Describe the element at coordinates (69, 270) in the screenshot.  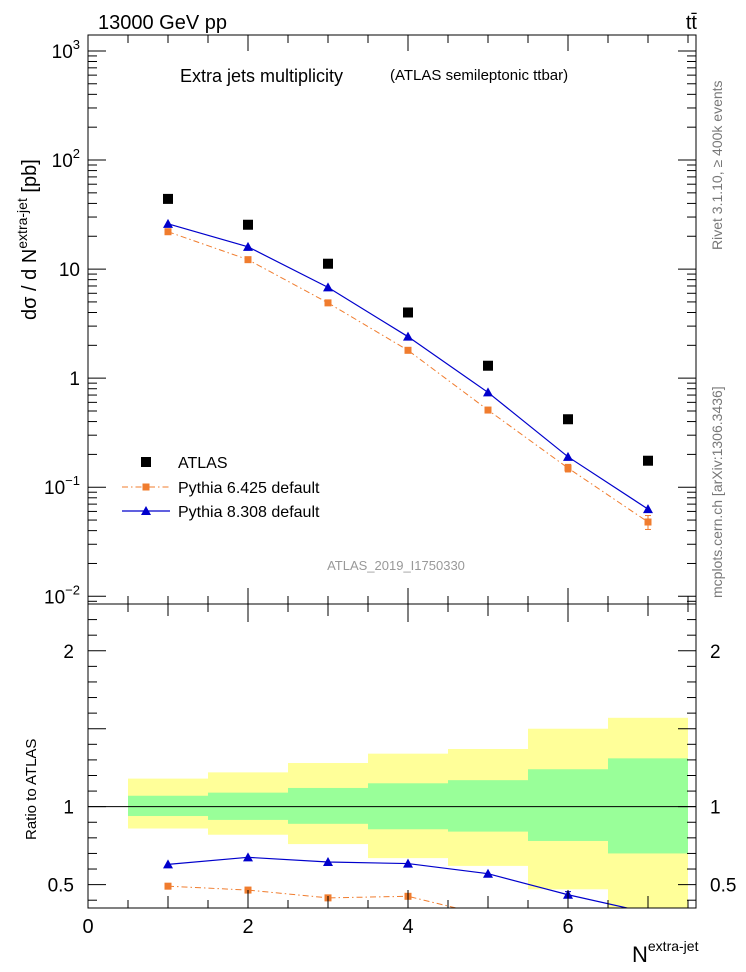
I see `y-tick-label: 10` at that location.